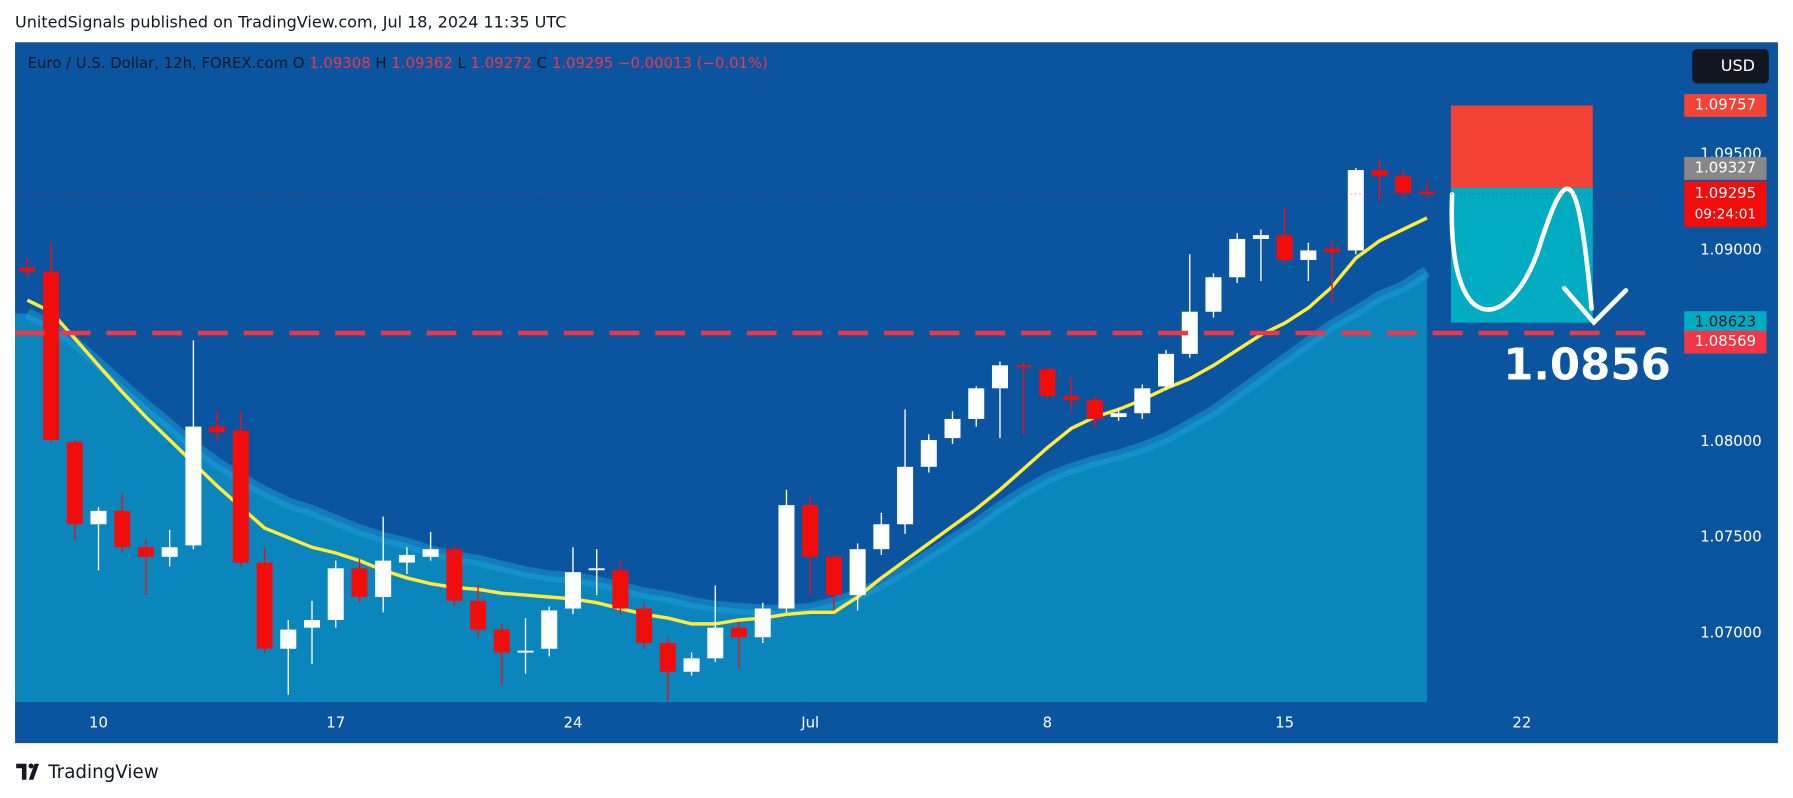  I want to click on level-price-label-box, so click(1725, 342).